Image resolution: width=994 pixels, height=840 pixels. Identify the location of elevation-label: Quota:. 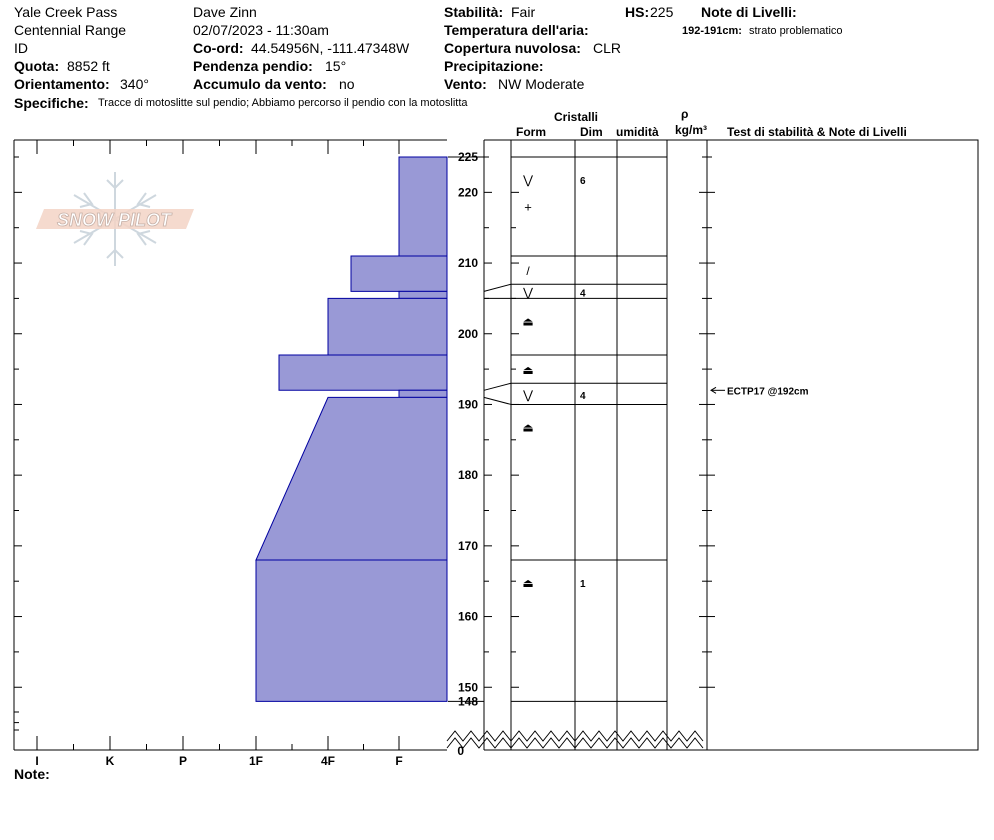
(37, 66).